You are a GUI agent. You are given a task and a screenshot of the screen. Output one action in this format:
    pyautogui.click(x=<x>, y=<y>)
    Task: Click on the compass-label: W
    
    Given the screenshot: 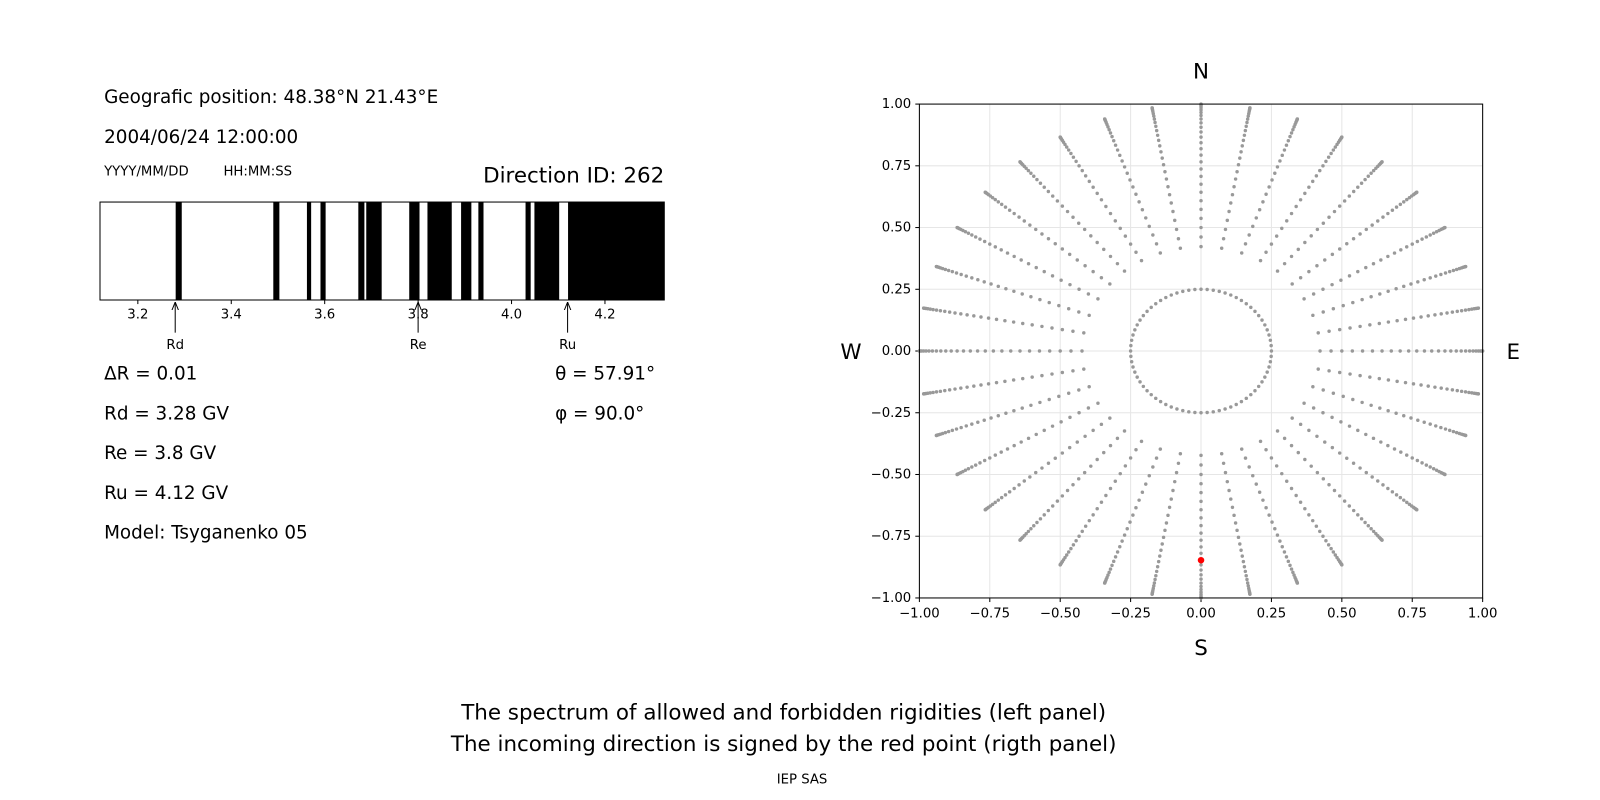 What is the action you would take?
    pyautogui.click(x=850, y=352)
    